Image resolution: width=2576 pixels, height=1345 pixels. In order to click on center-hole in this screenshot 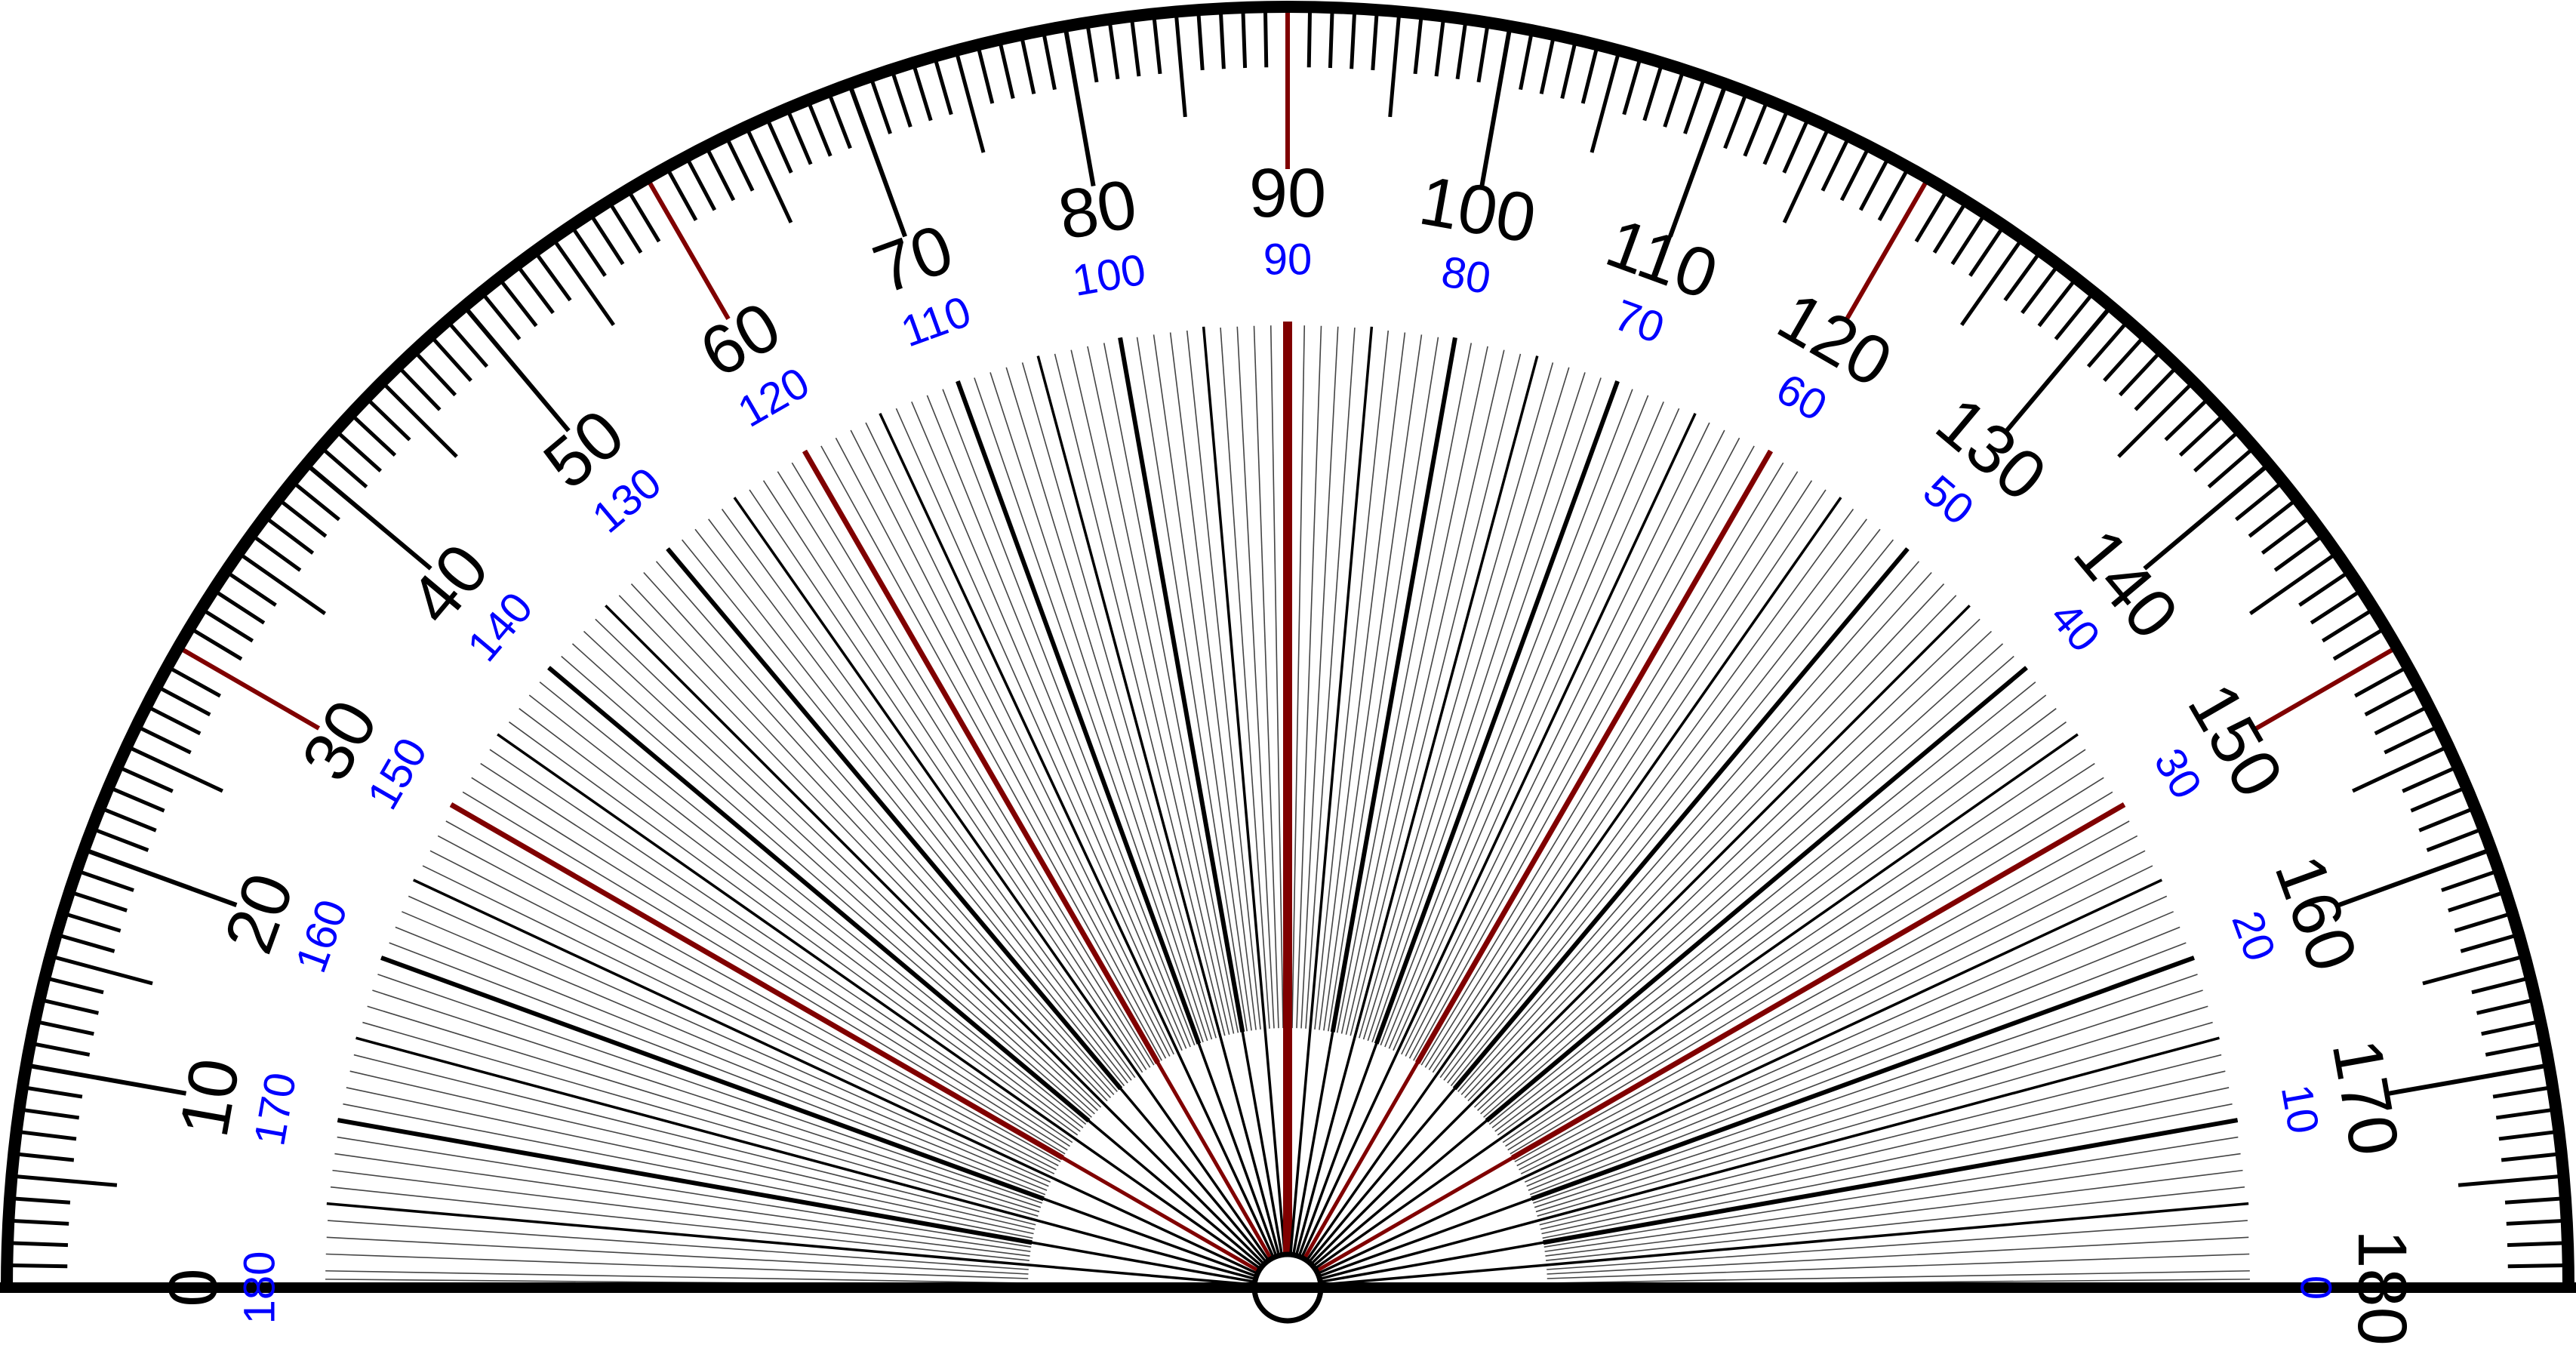, I will do `click(1287, 1287)`.